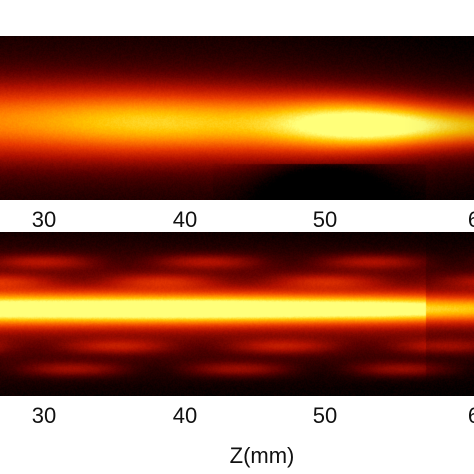 This screenshot has height=474, width=474. Describe the element at coordinates (471, 415) in the screenshot. I see `bottom-tick-label-60: 6` at that location.